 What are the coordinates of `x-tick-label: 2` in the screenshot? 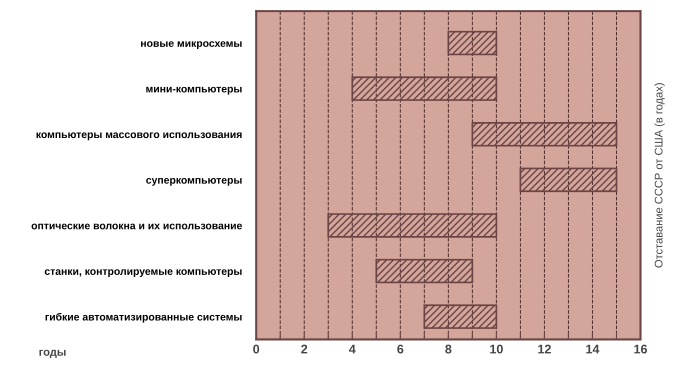 It's located at (304, 349).